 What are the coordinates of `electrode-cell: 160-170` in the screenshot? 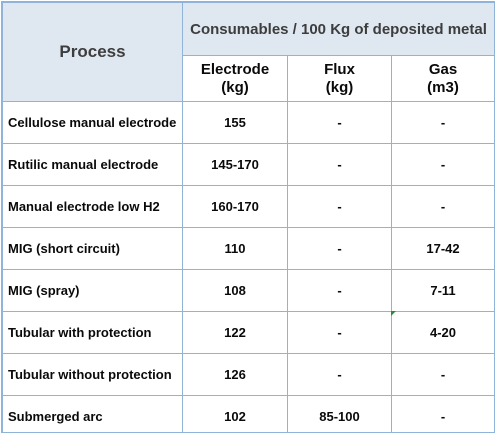 It's located at (235, 206).